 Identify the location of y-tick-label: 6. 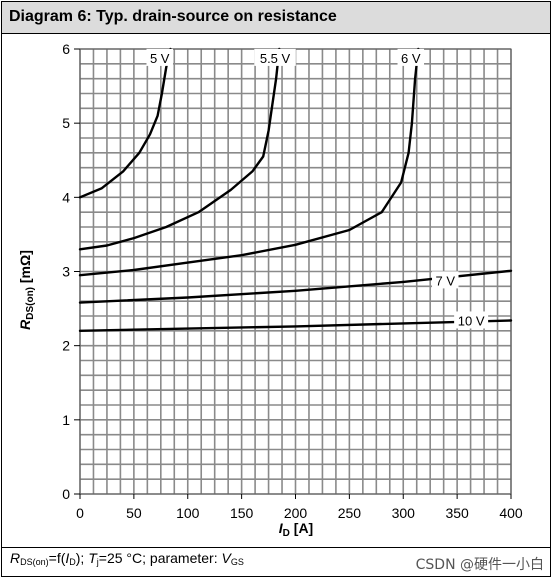
(66, 49).